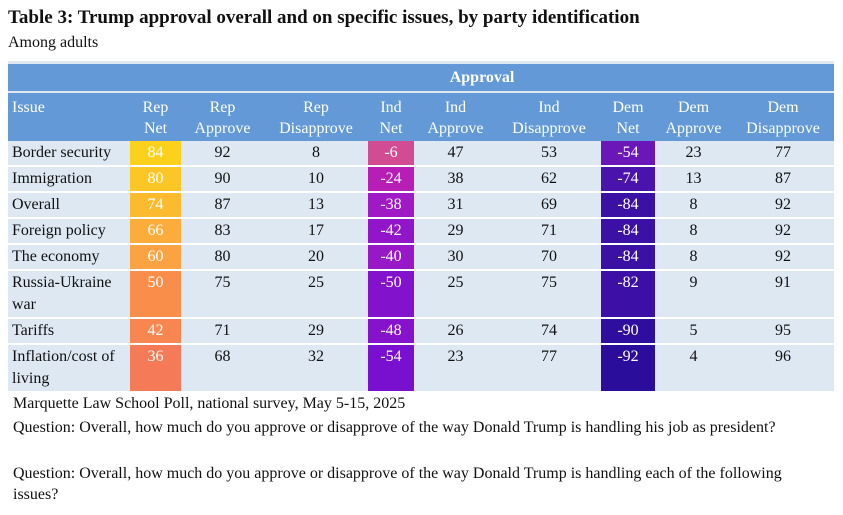  Describe the element at coordinates (783, 116) in the screenshot. I see `column-header: Dem Disapprove` at that location.